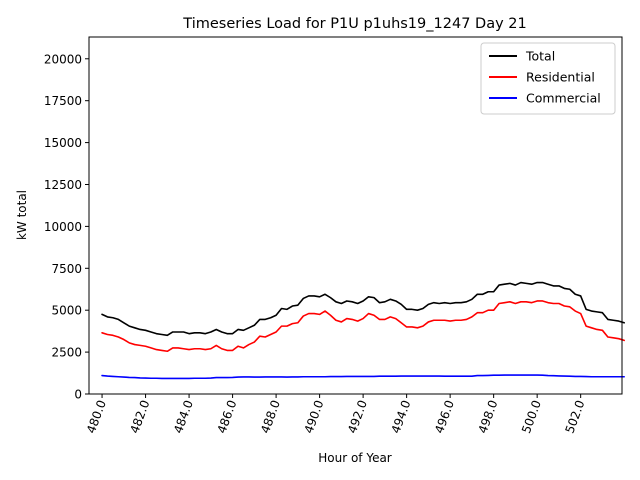 The width and height of the screenshot is (640, 480). Describe the element at coordinates (66, 269) in the screenshot. I see `y-tick-label: 7500` at that location.